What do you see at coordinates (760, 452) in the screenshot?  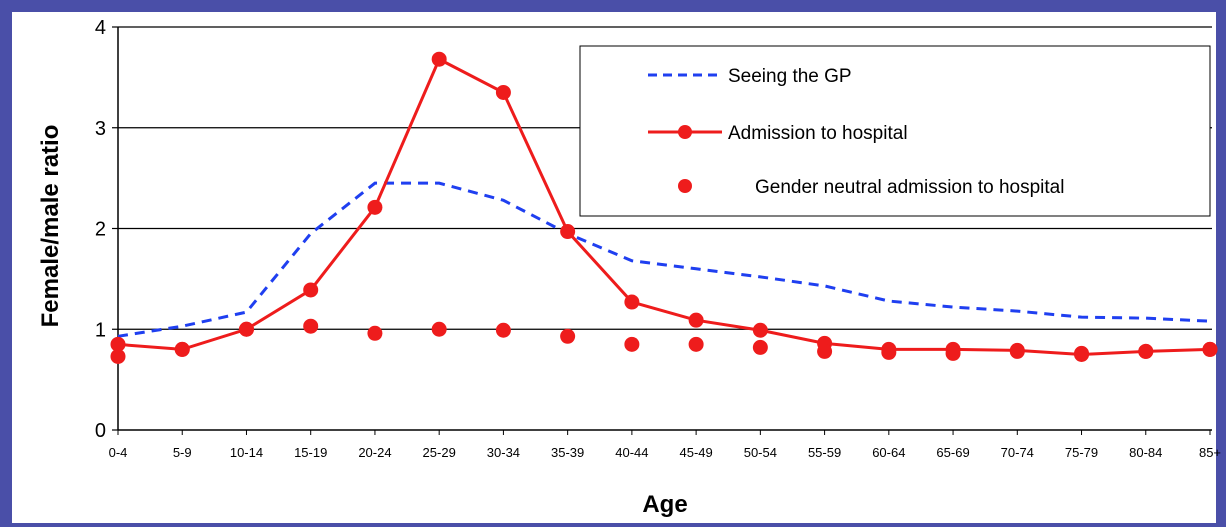 I see `x-tick-label: 50-54` at bounding box center [760, 452].